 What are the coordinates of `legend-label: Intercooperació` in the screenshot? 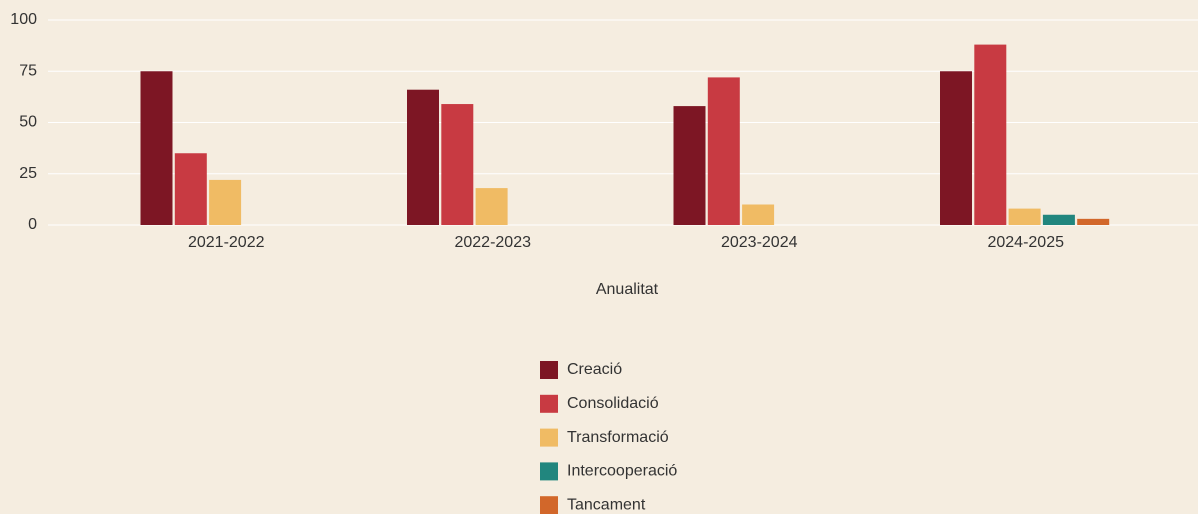 It's located at (622, 471).